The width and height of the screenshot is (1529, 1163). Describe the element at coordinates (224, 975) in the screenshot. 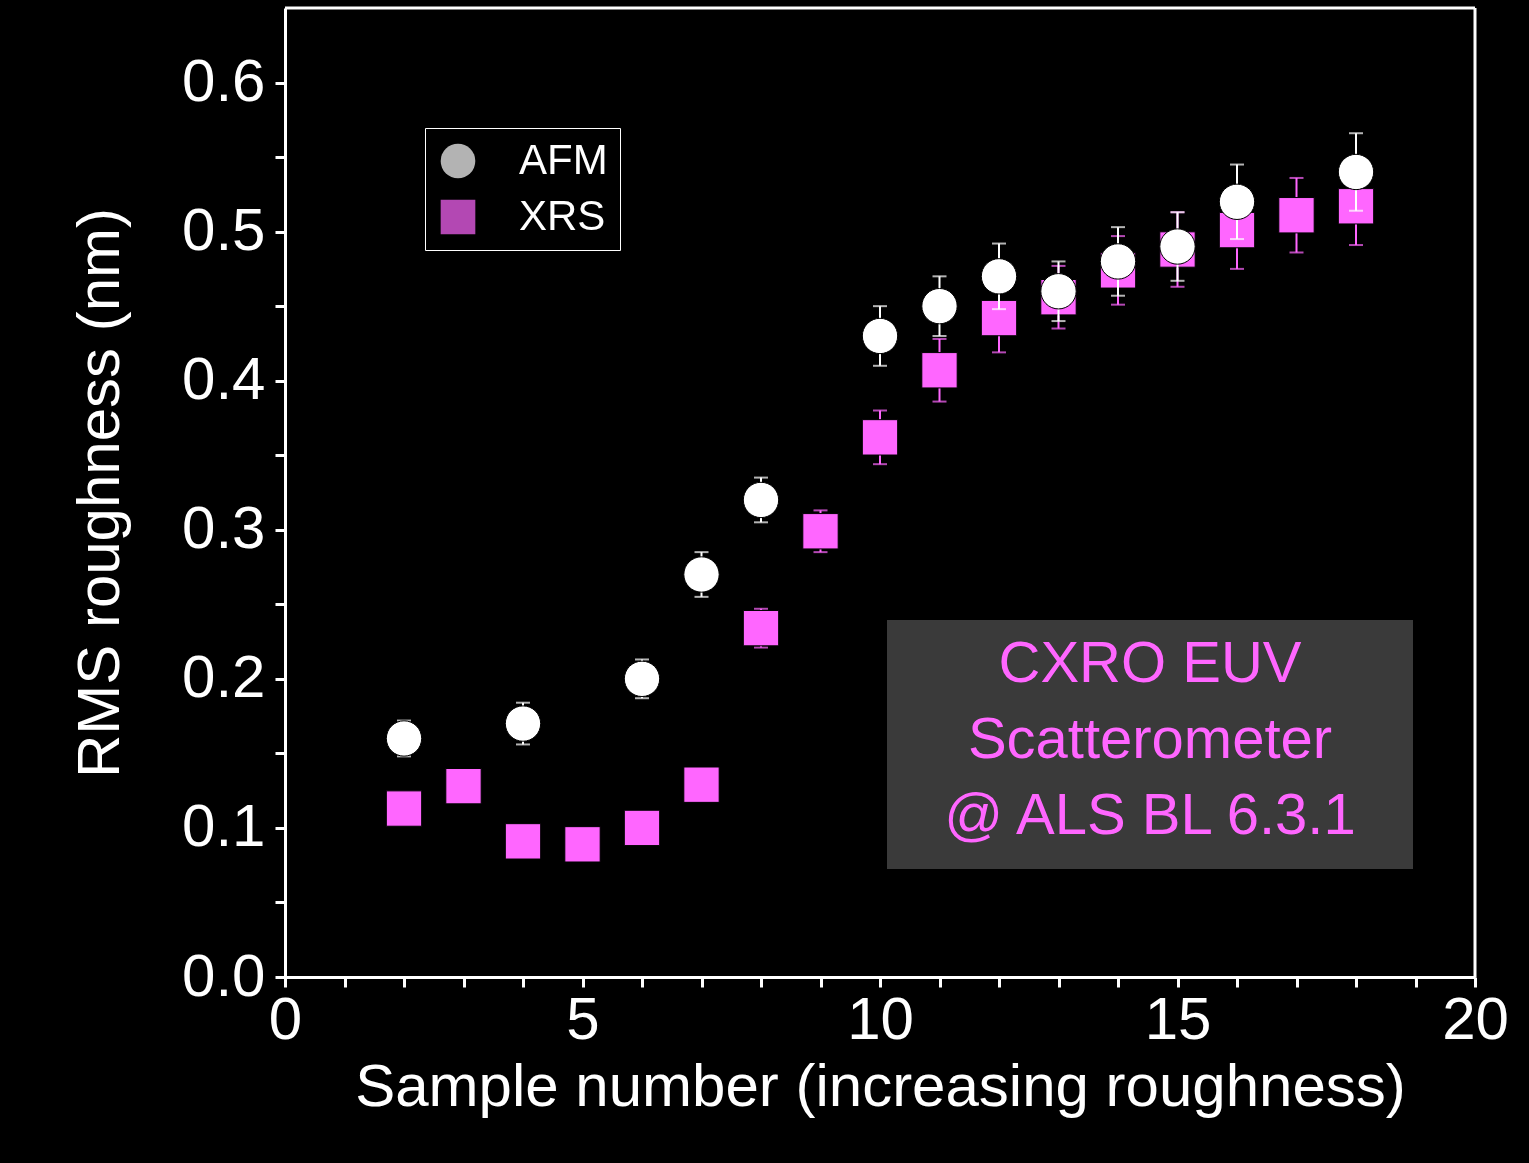

I see `y-tick-label: 0.0` at that location.